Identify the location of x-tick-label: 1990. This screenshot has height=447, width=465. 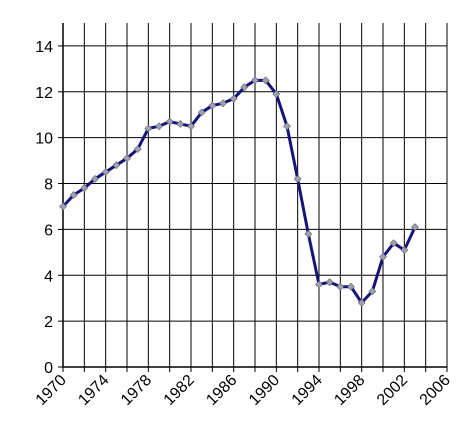
(264, 390).